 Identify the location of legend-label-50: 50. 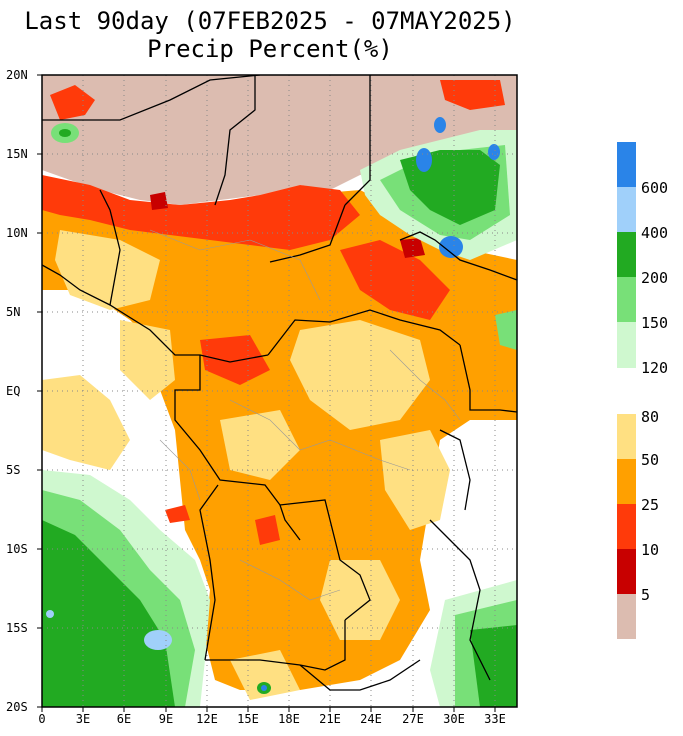
(650, 460).